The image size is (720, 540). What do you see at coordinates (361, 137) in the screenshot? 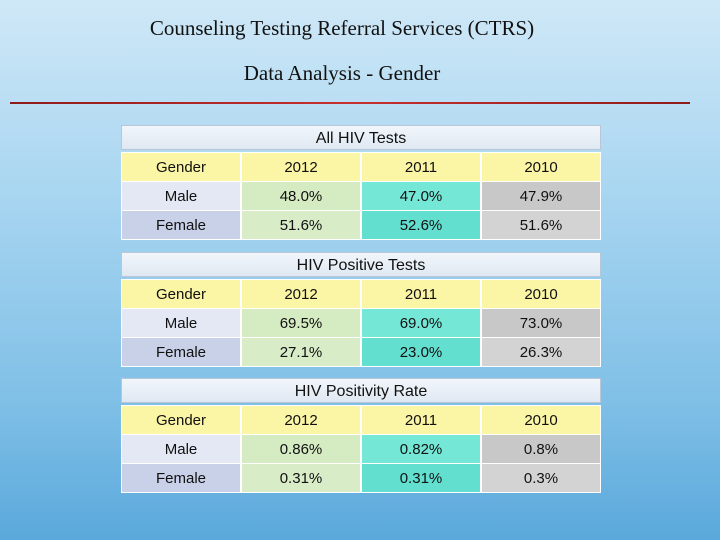
I see `table-caption: All HIV Tests` at bounding box center [361, 137].